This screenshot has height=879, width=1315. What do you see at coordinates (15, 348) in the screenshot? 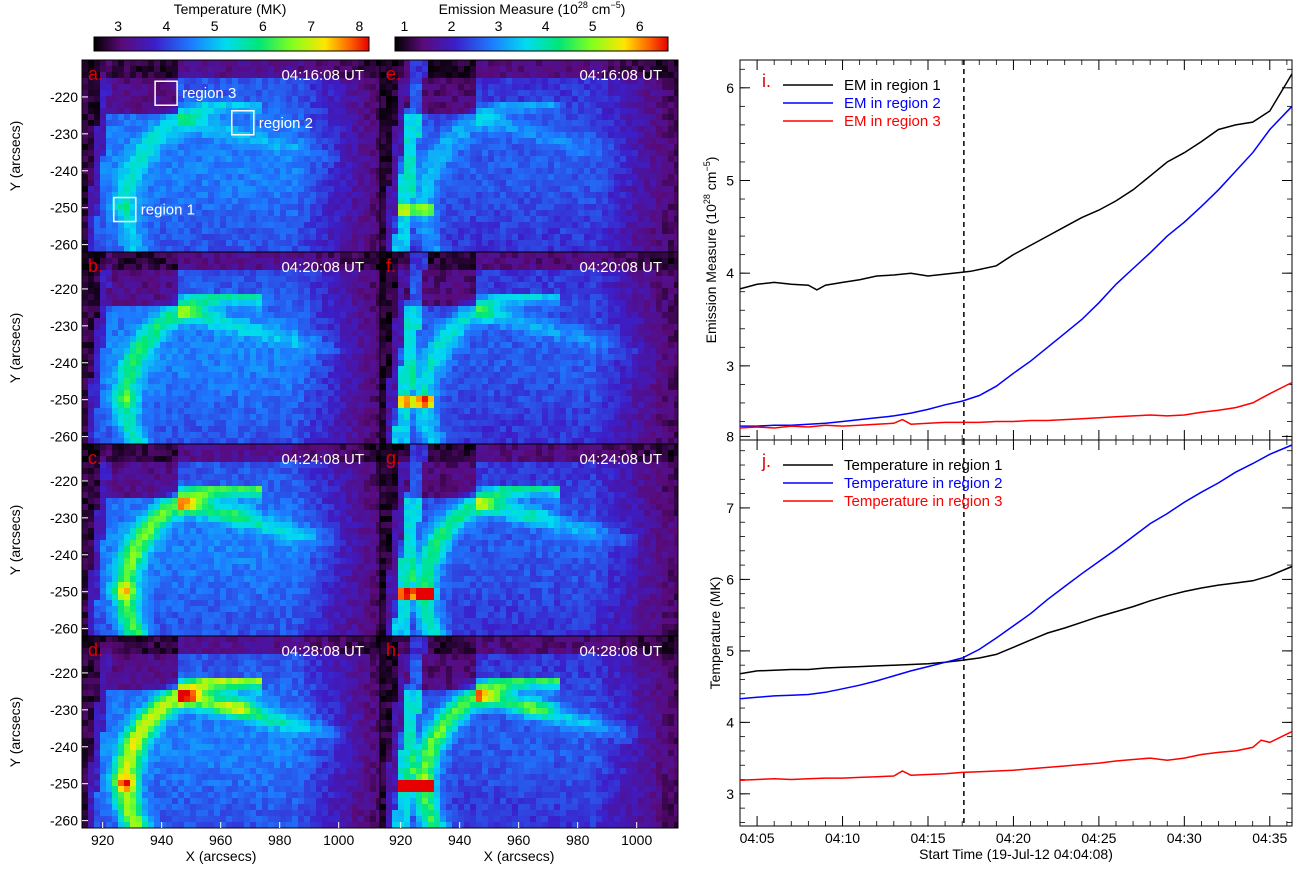
I see `map-ylabel: Y (arcsecs)` at bounding box center [15, 348].